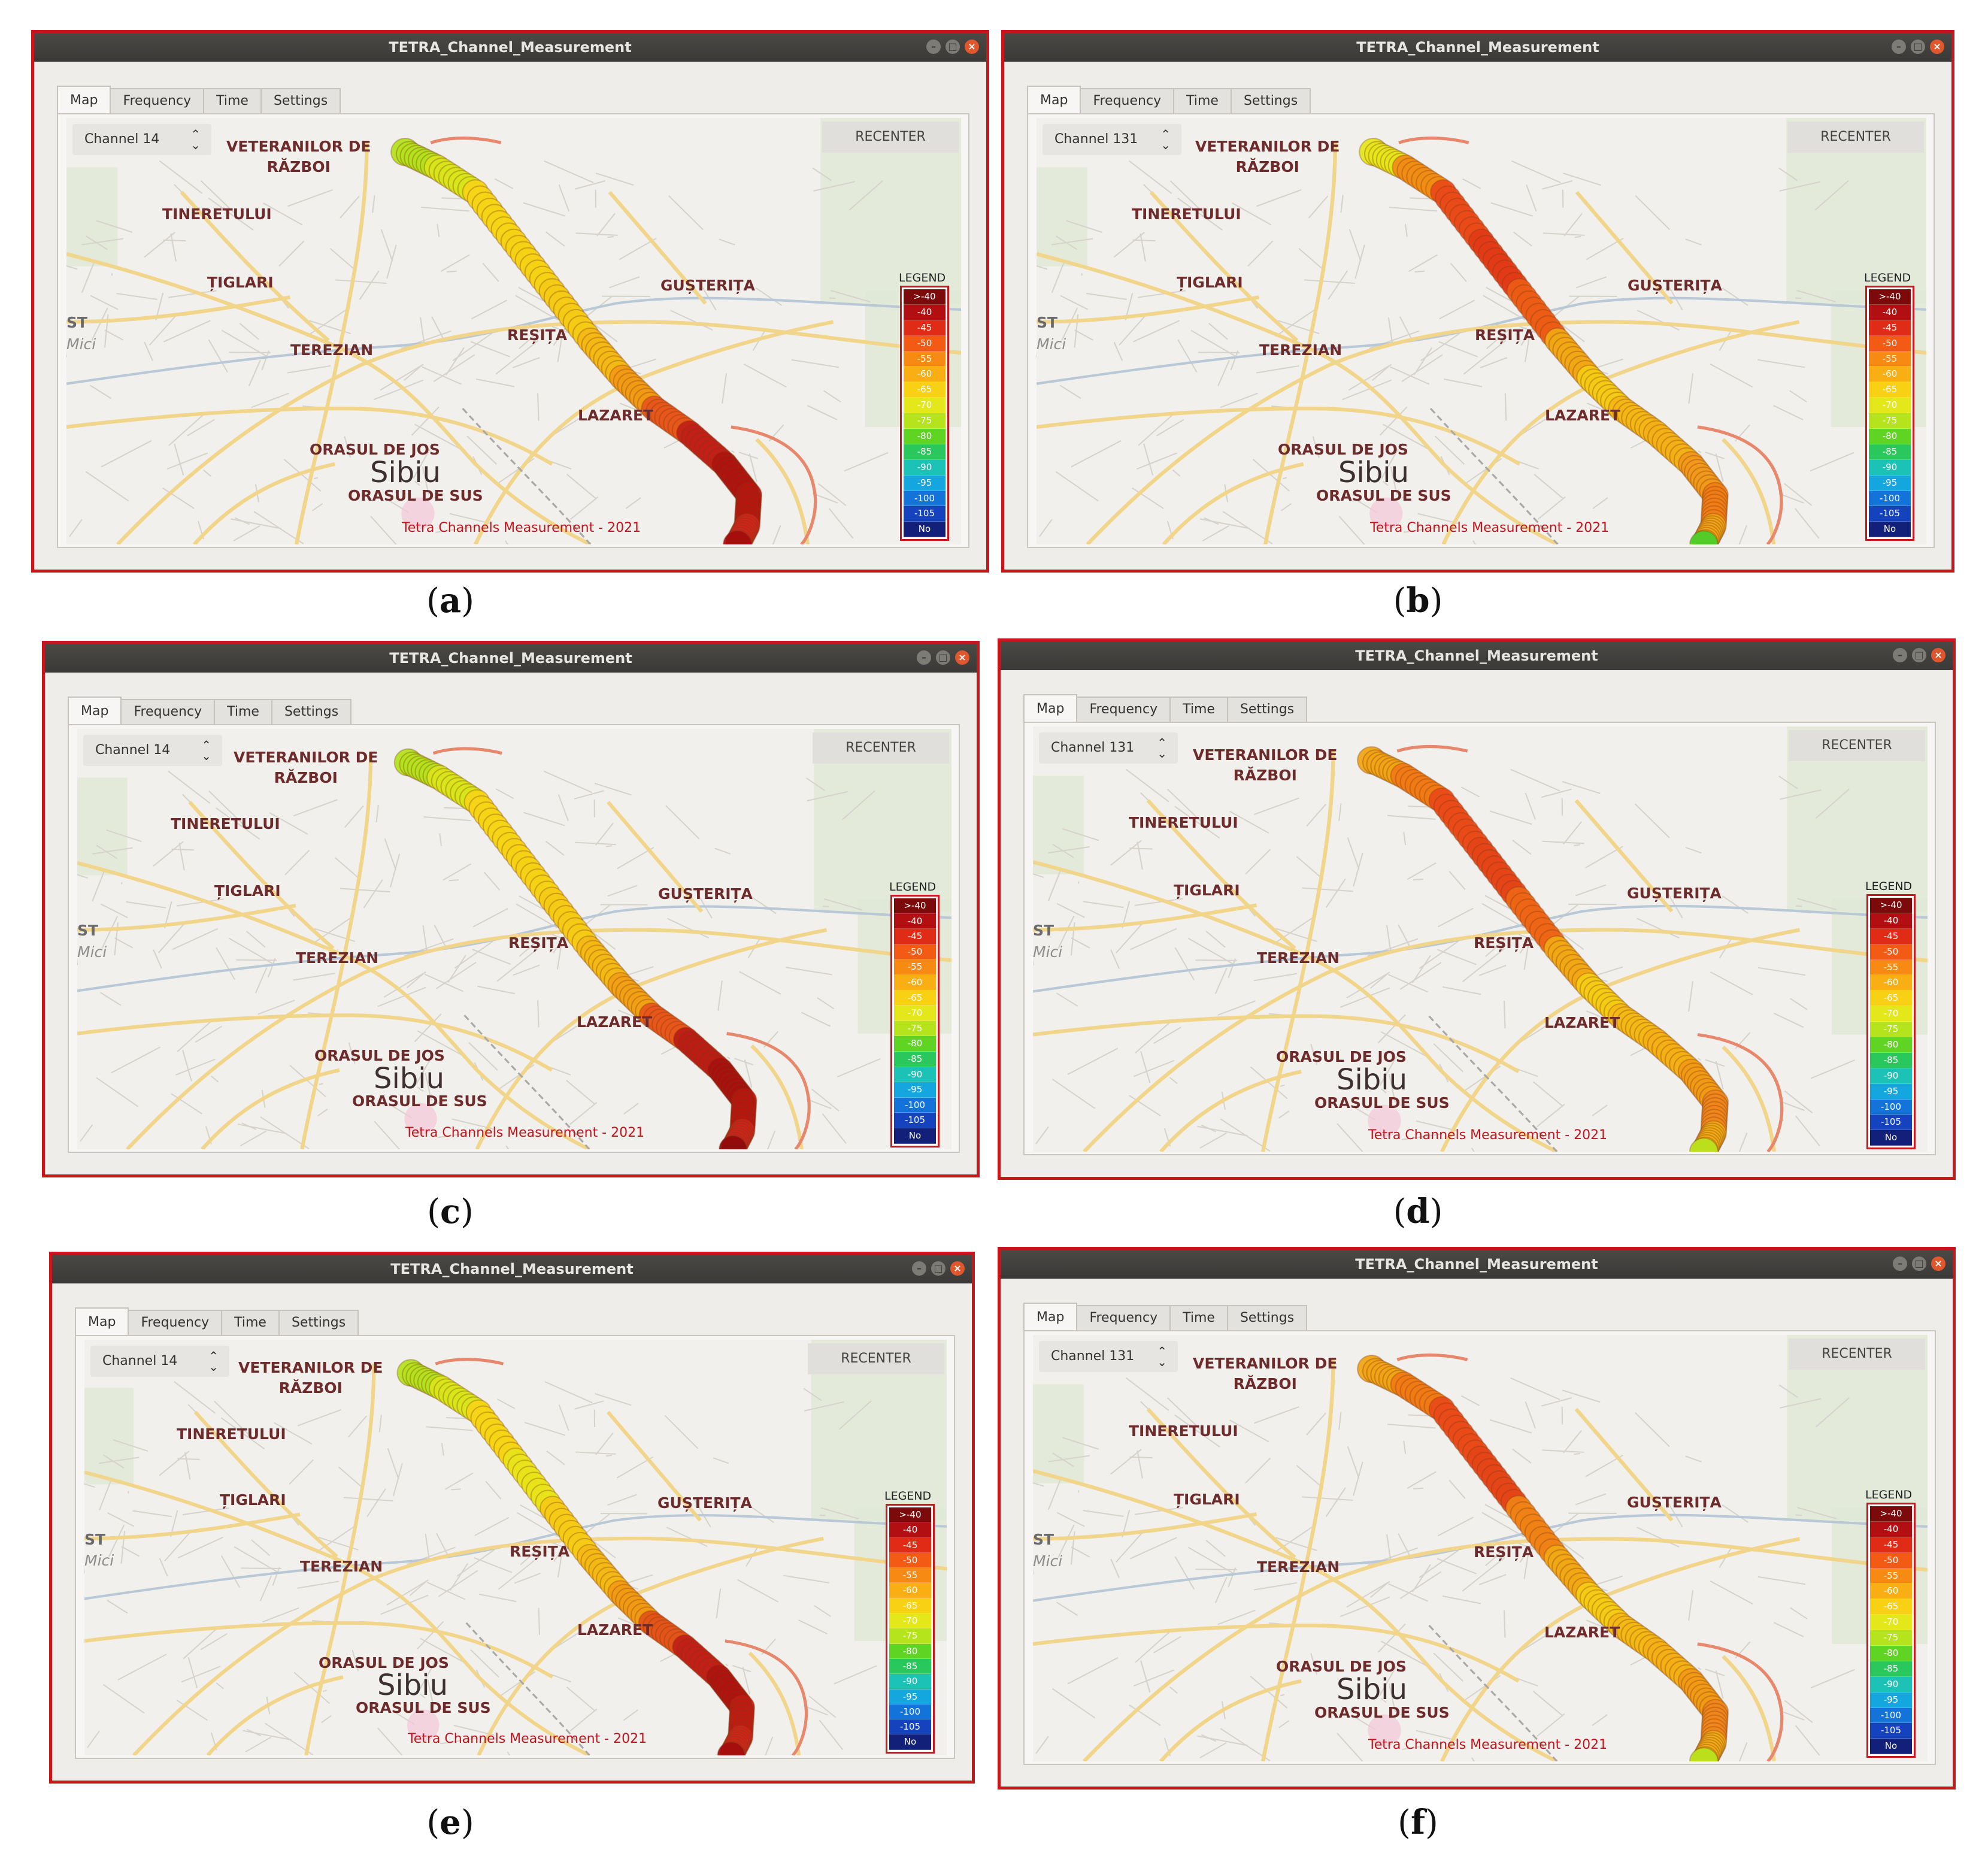  I want to click on place-label-resita: REȘIȚA, so click(1505, 335).